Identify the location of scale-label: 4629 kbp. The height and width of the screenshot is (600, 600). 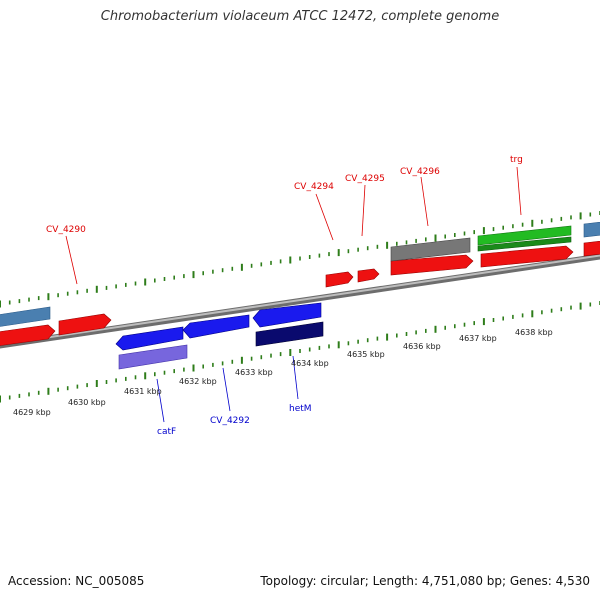
(32, 412).